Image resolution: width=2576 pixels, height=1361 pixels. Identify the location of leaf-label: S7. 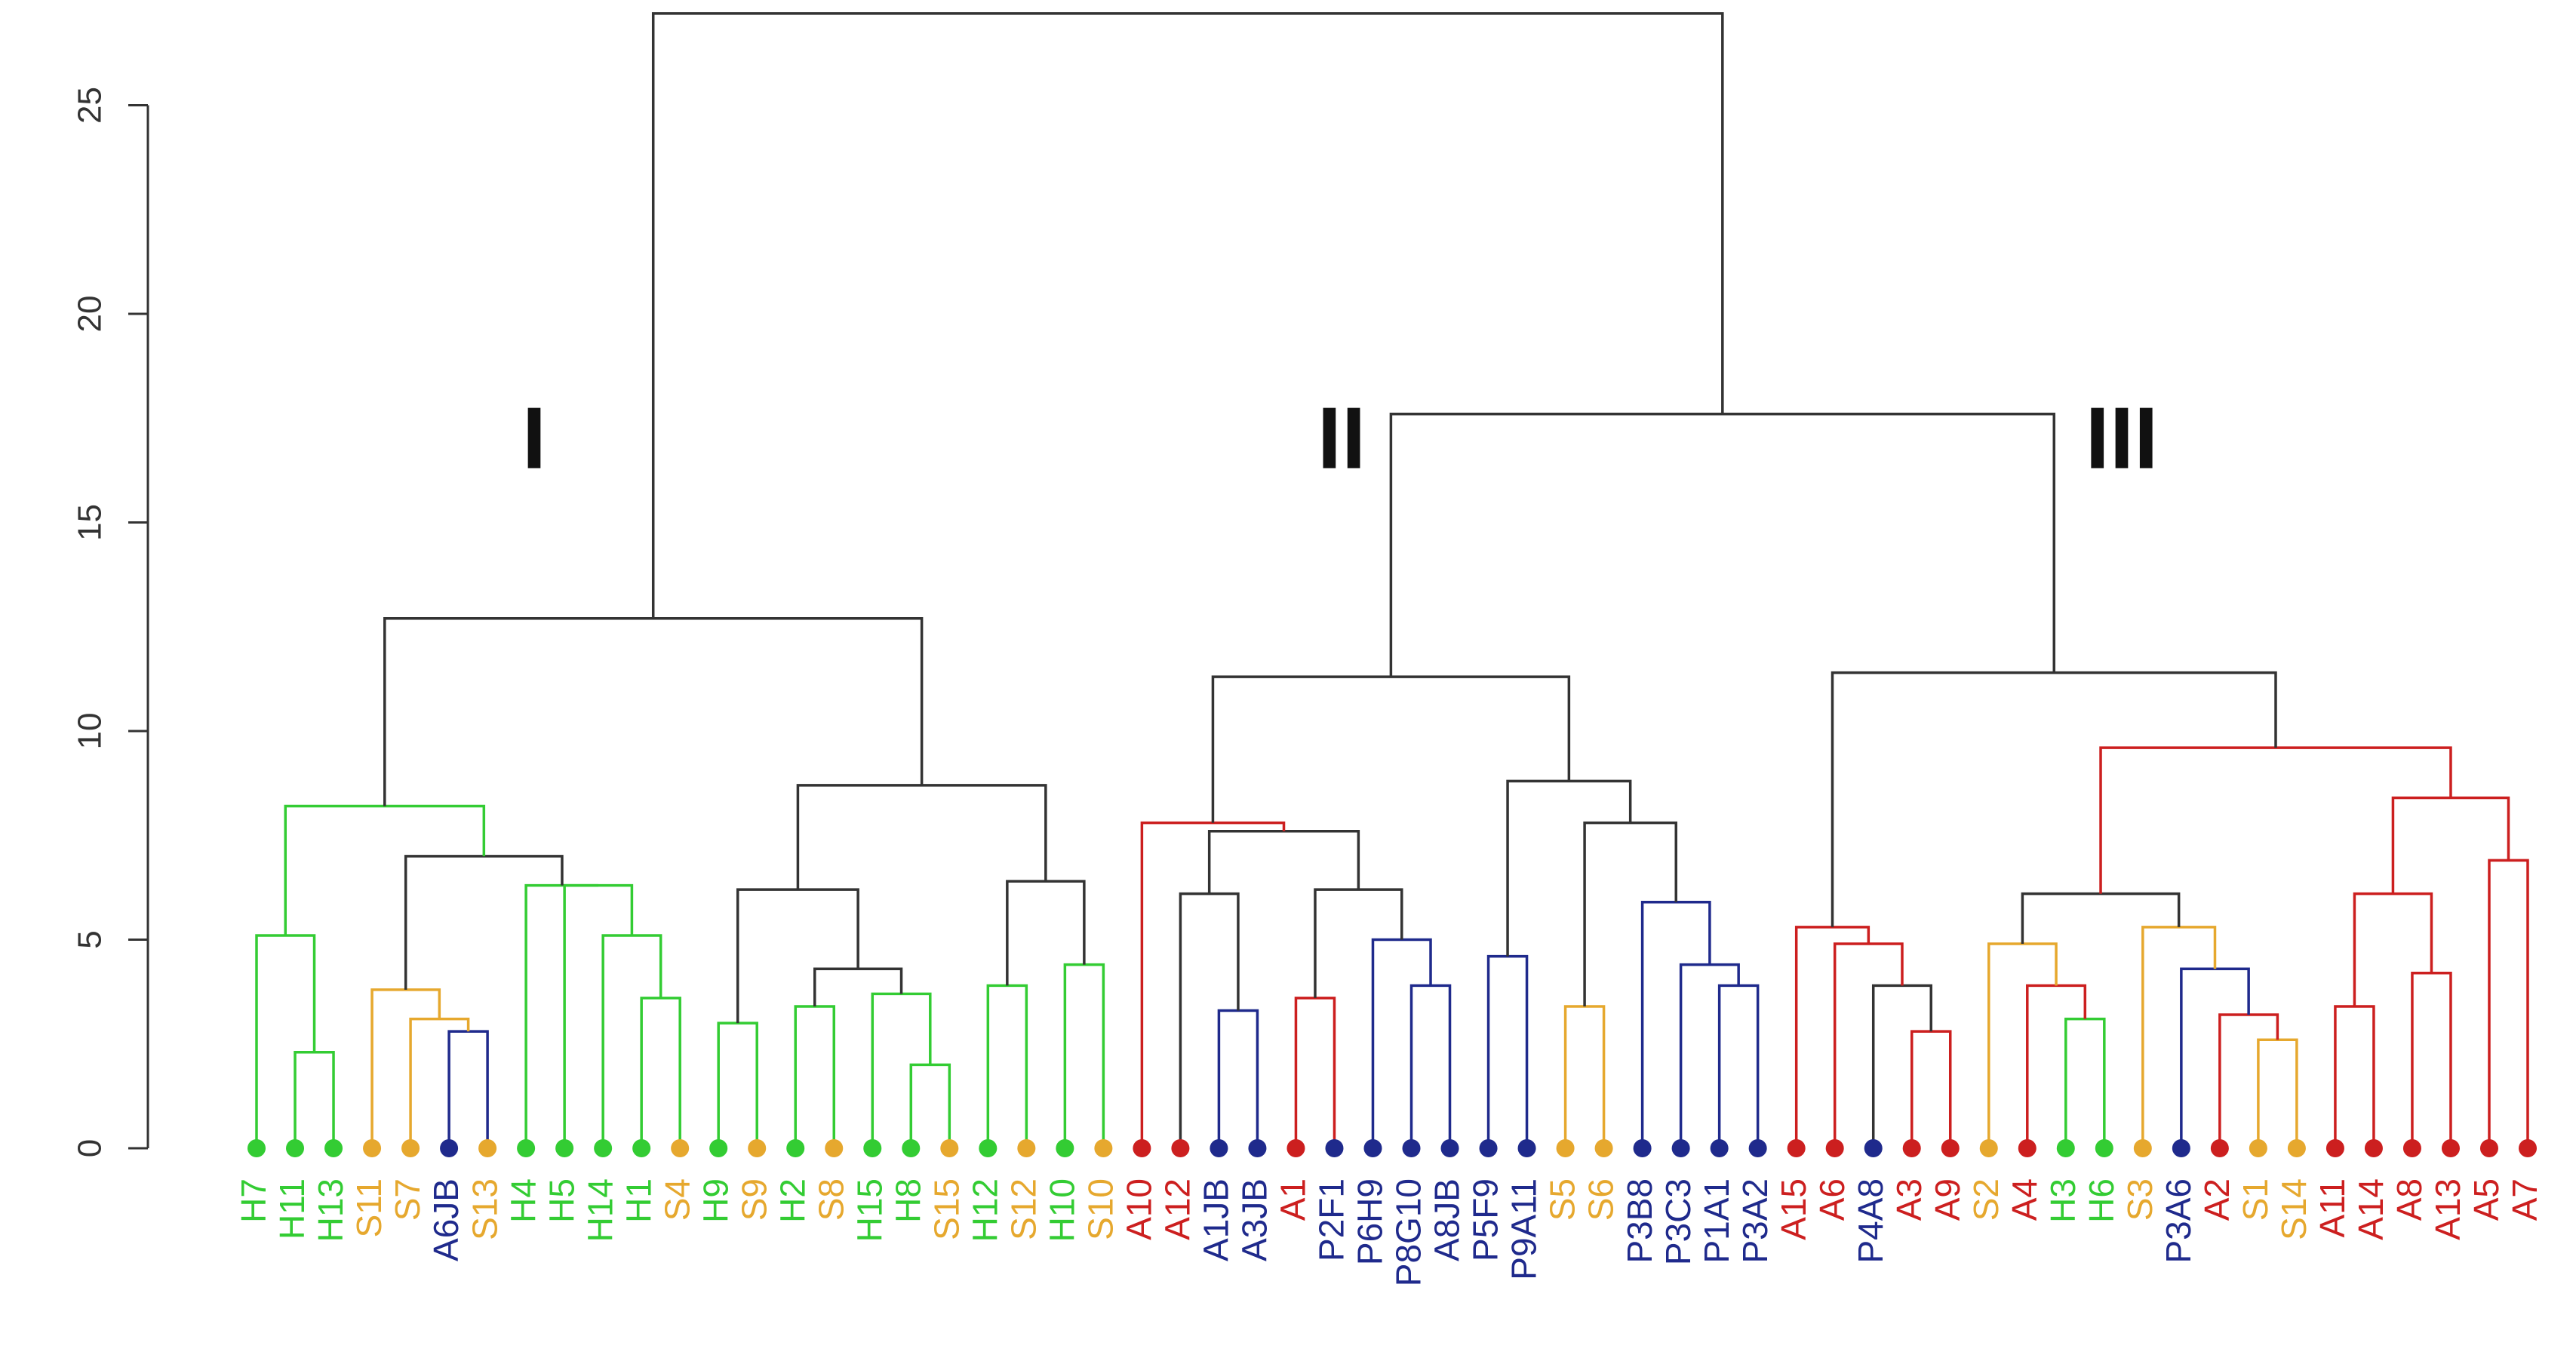
(407, 1199).